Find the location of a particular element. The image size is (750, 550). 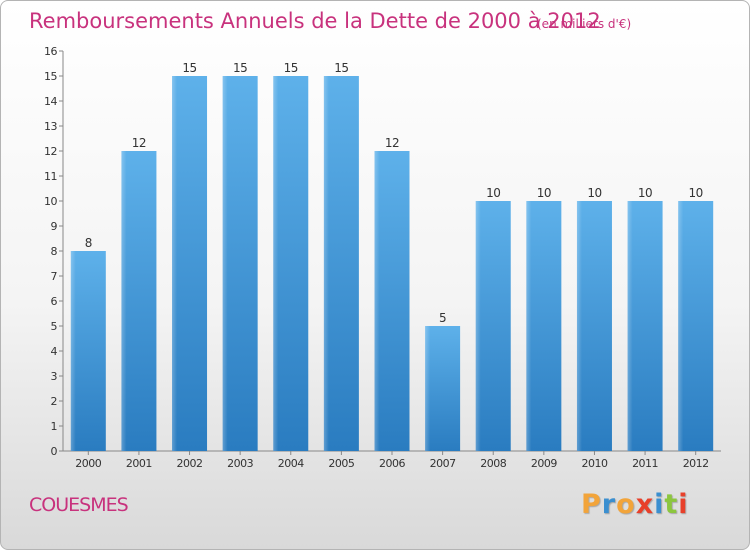

y-tick-label: 0 is located at coordinates (54, 451).